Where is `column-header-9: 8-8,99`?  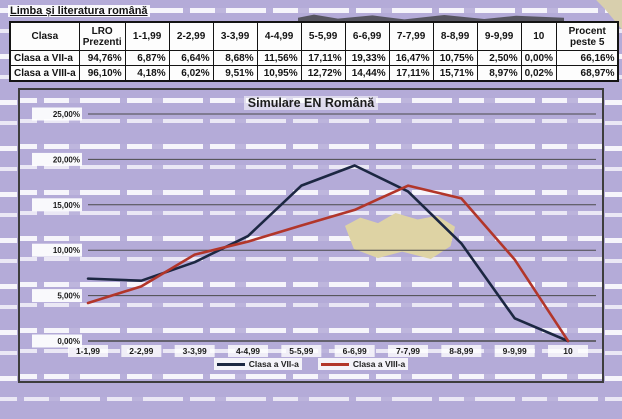 column-header-9: 8-8,99 is located at coordinates (455, 36).